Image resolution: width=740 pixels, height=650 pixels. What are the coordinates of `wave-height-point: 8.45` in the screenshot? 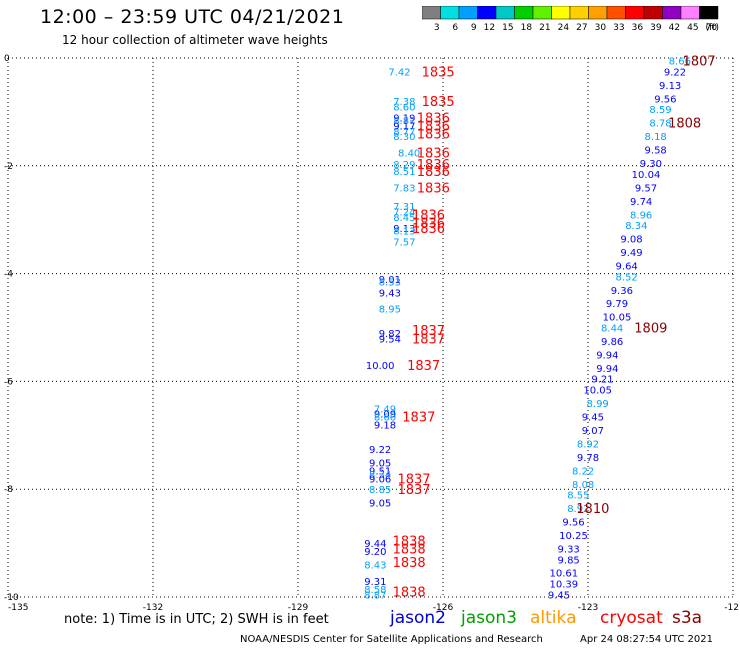 It's located at (404, 218).